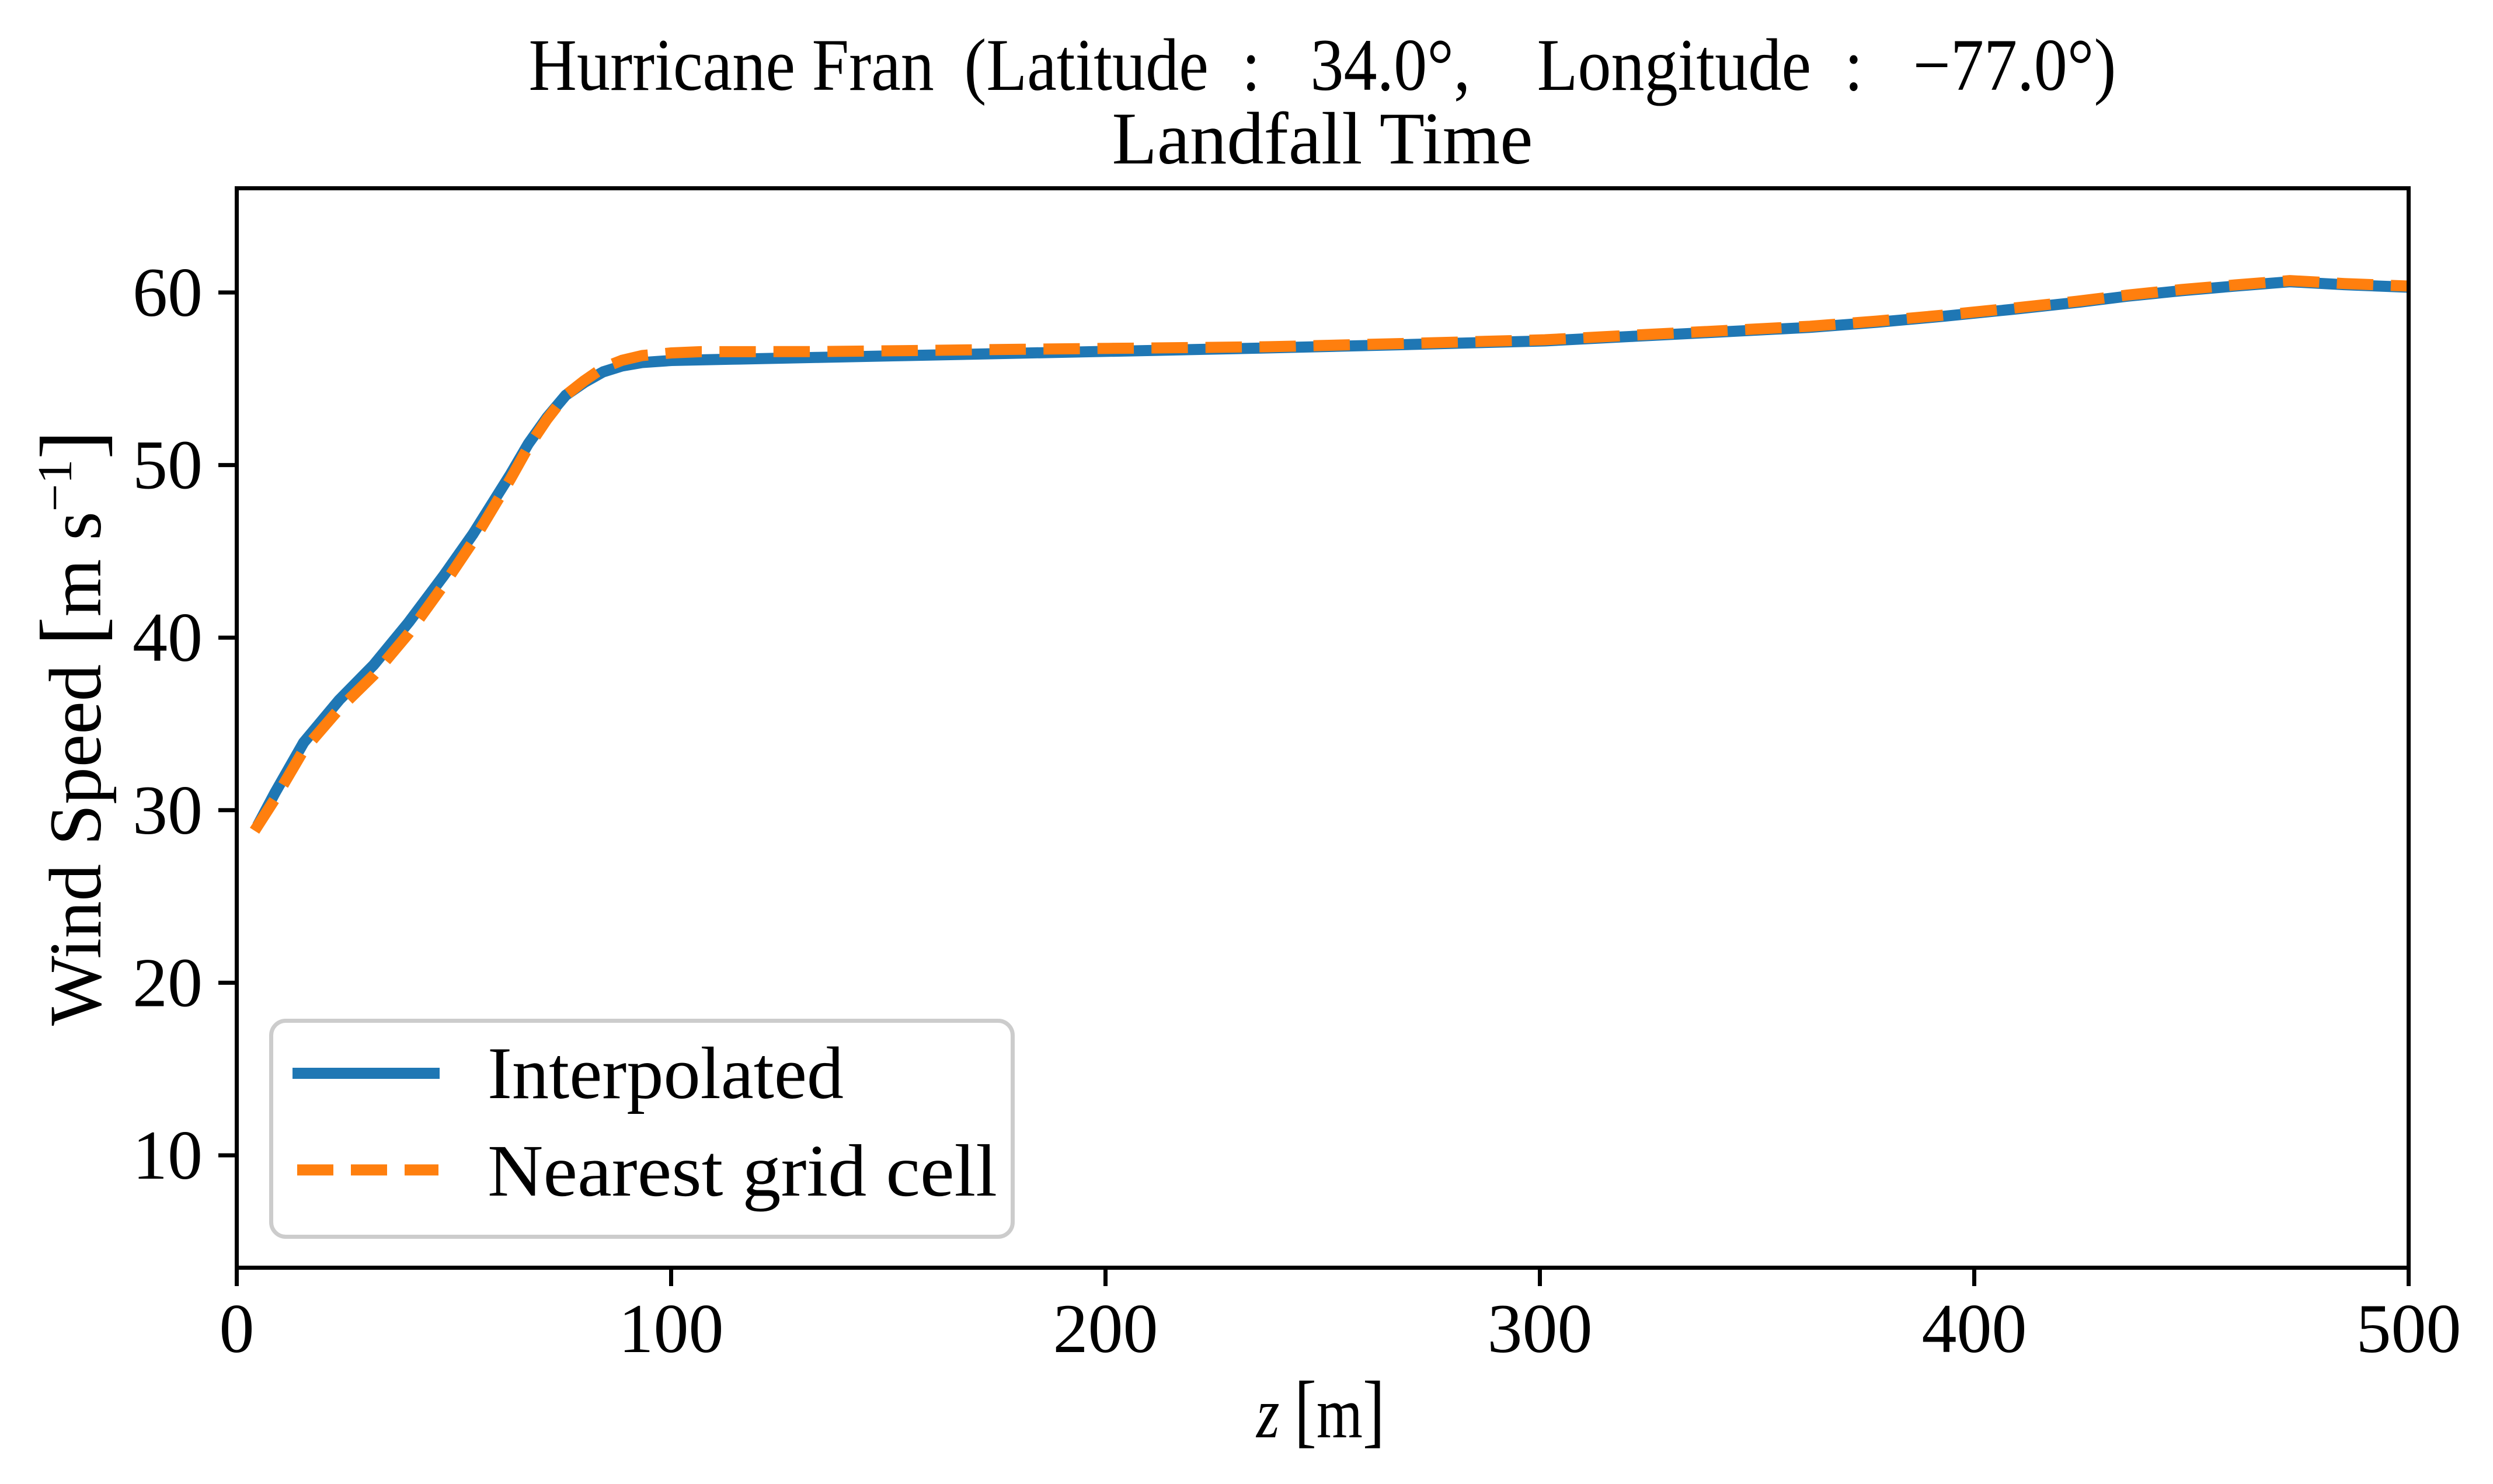  What do you see at coordinates (671, 1328) in the screenshot?
I see `svg-text: 100` at bounding box center [671, 1328].